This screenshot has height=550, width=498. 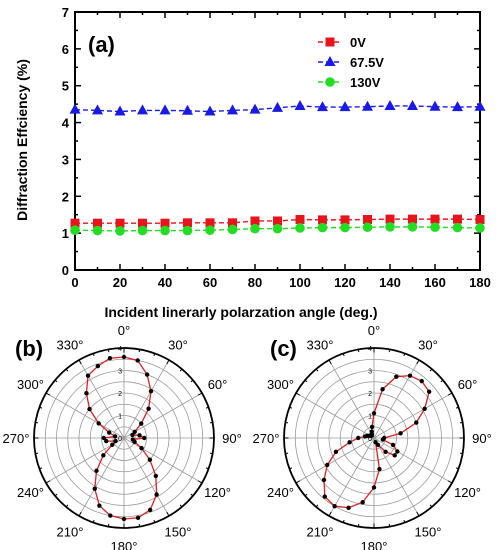 What do you see at coordinates (370, 349) in the screenshot?
I see `panel-c-radial-tick-label: 4` at bounding box center [370, 349].